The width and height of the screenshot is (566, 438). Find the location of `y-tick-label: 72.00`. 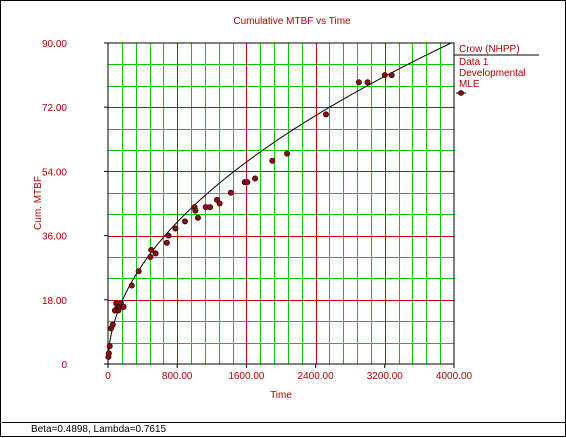

y-tick-label: 72.00 is located at coordinates (54, 108).